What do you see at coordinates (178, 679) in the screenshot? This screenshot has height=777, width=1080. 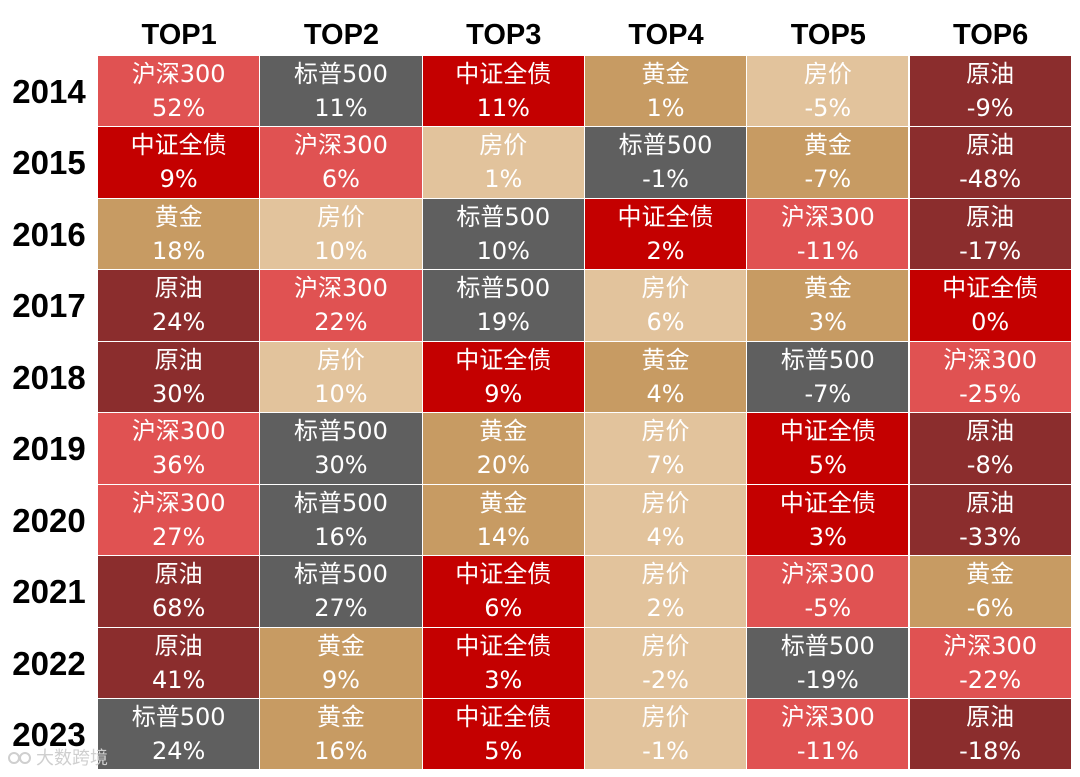 I see `return-value: 41%` at bounding box center [178, 679].